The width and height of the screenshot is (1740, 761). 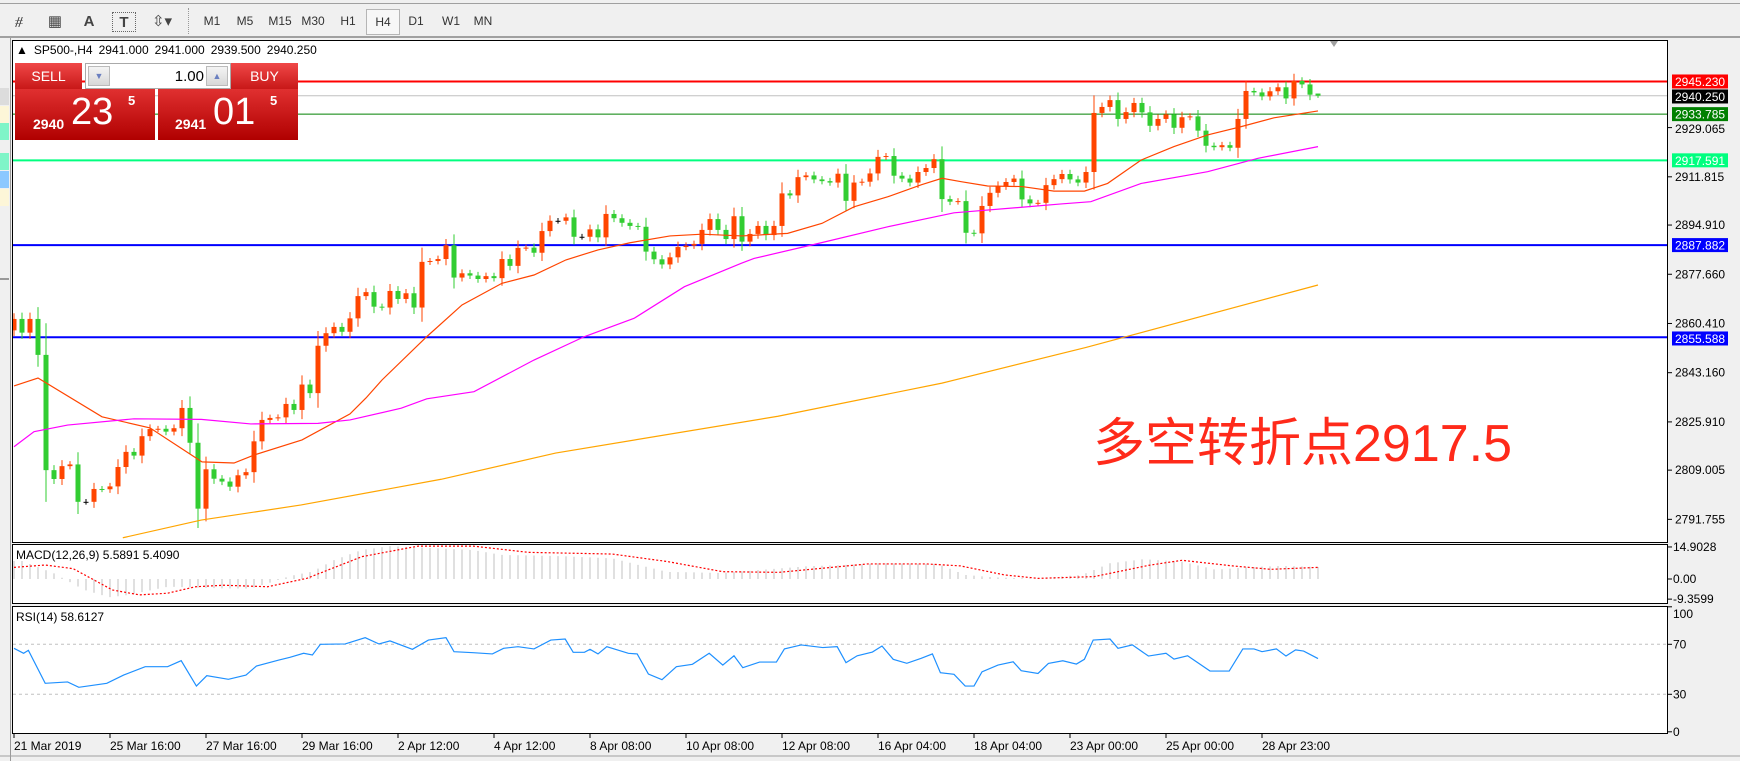 I want to click on timeframe-h1: H1, so click(x=348, y=21).